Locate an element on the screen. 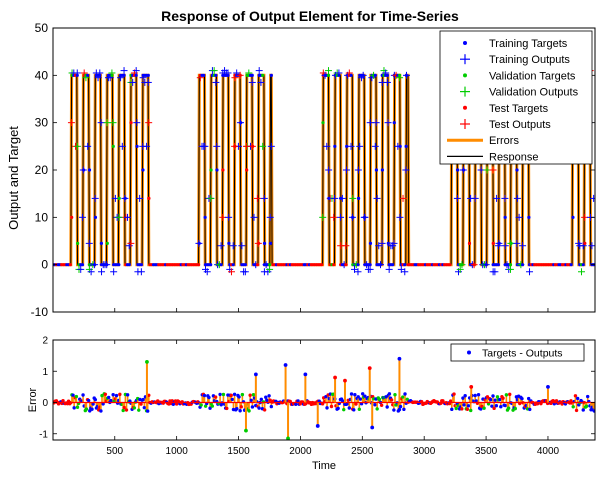 This screenshot has width=613, height=483. top-legend-label: Training Targets is located at coordinates (528, 44).